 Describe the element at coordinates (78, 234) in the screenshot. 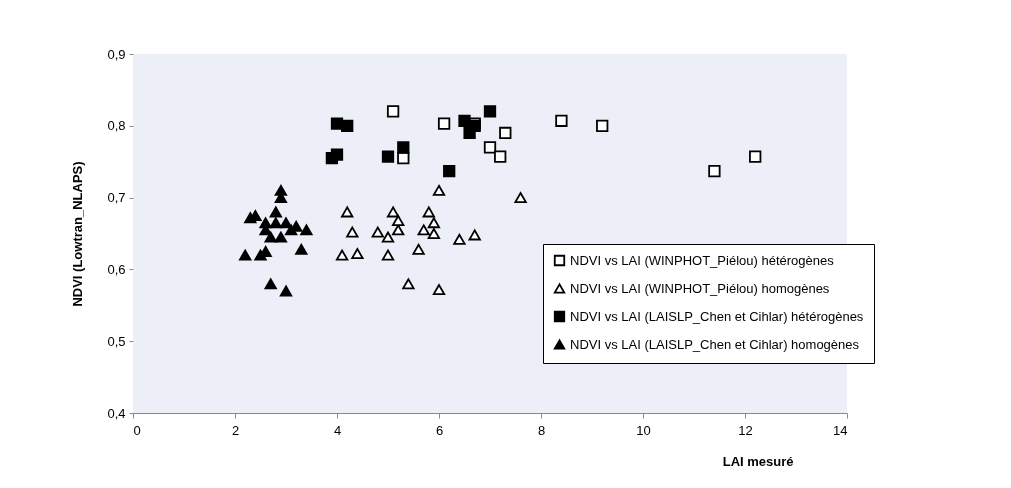

I see `y-axis-title: NDVI (Lowtran_NLAPS)` at that location.